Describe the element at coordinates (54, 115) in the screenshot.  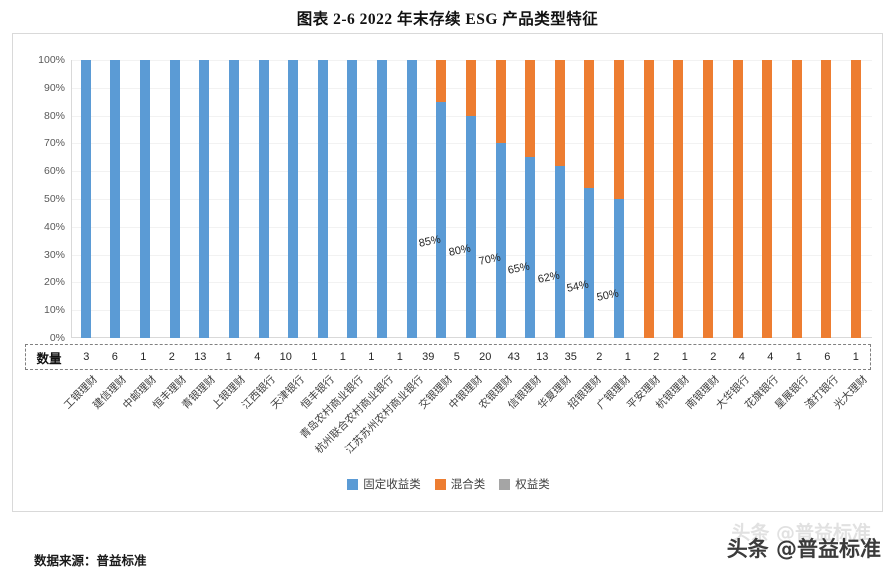
I see `y-axis-tick: 80%` at that location.